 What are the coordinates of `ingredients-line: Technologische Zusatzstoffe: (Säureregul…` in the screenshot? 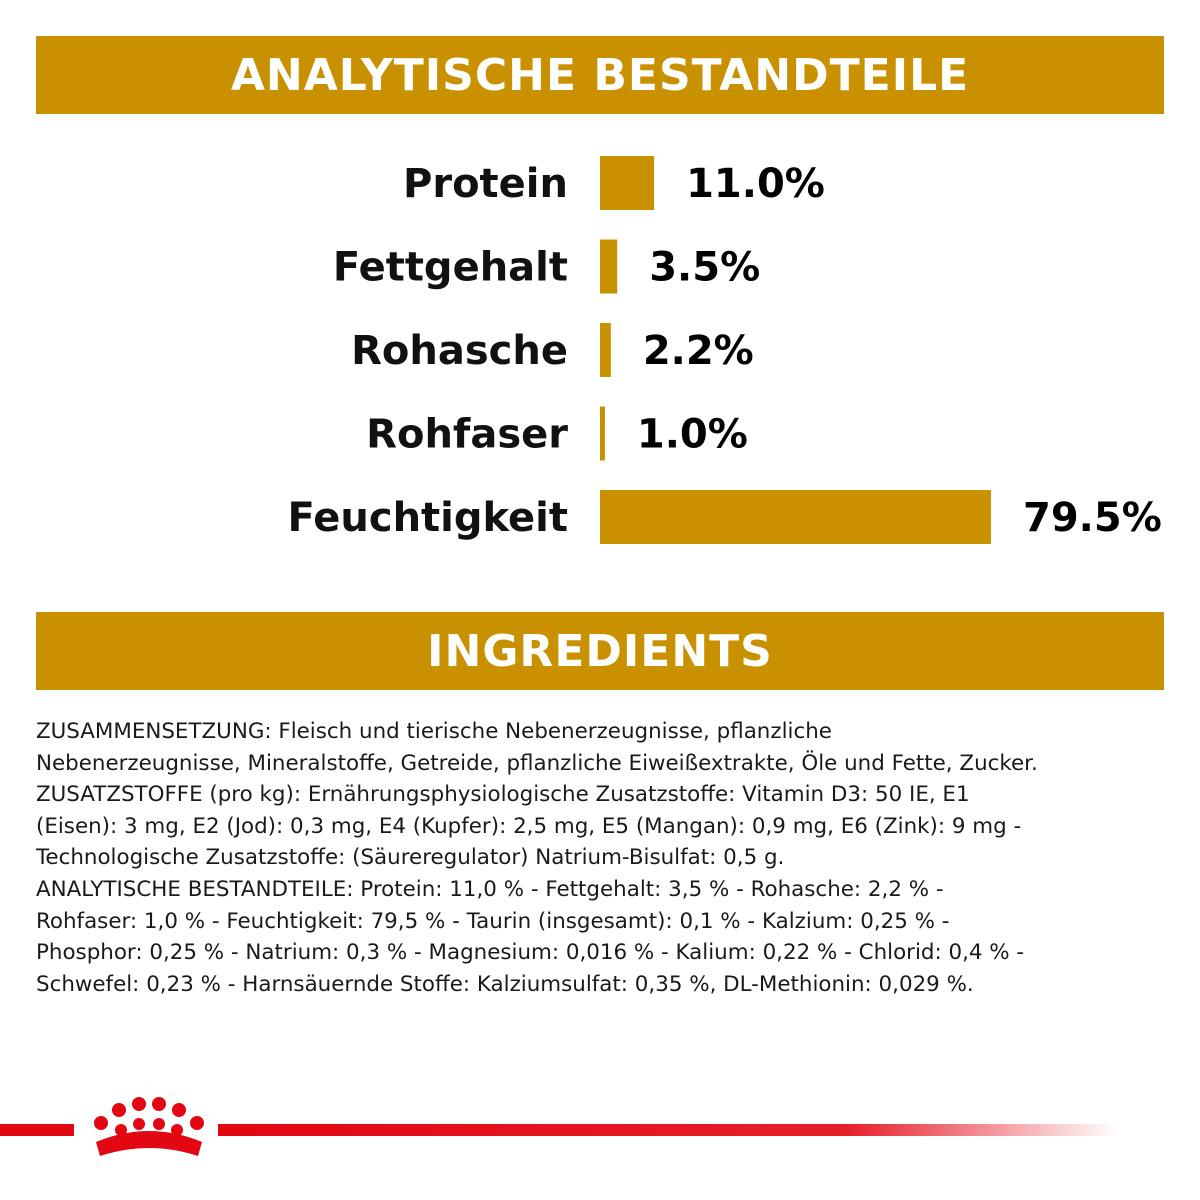 It's located at (410, 858).